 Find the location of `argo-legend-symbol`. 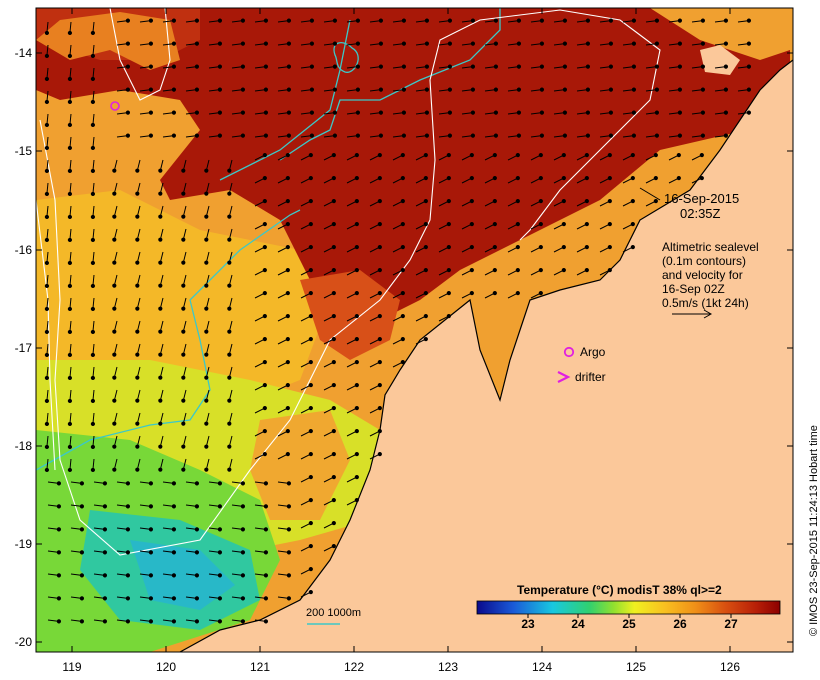

argo-legend-symbol is located at coordinates (569, 352).